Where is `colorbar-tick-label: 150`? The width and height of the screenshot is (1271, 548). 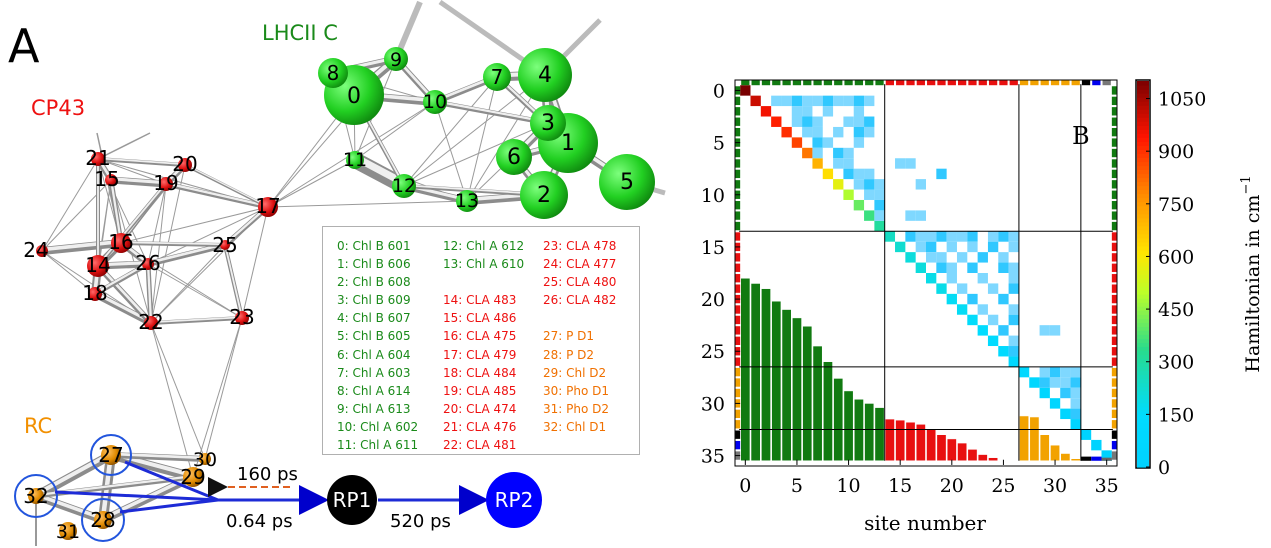
colorbar-tick-label: 150 is located at coordinates (1176, 415).